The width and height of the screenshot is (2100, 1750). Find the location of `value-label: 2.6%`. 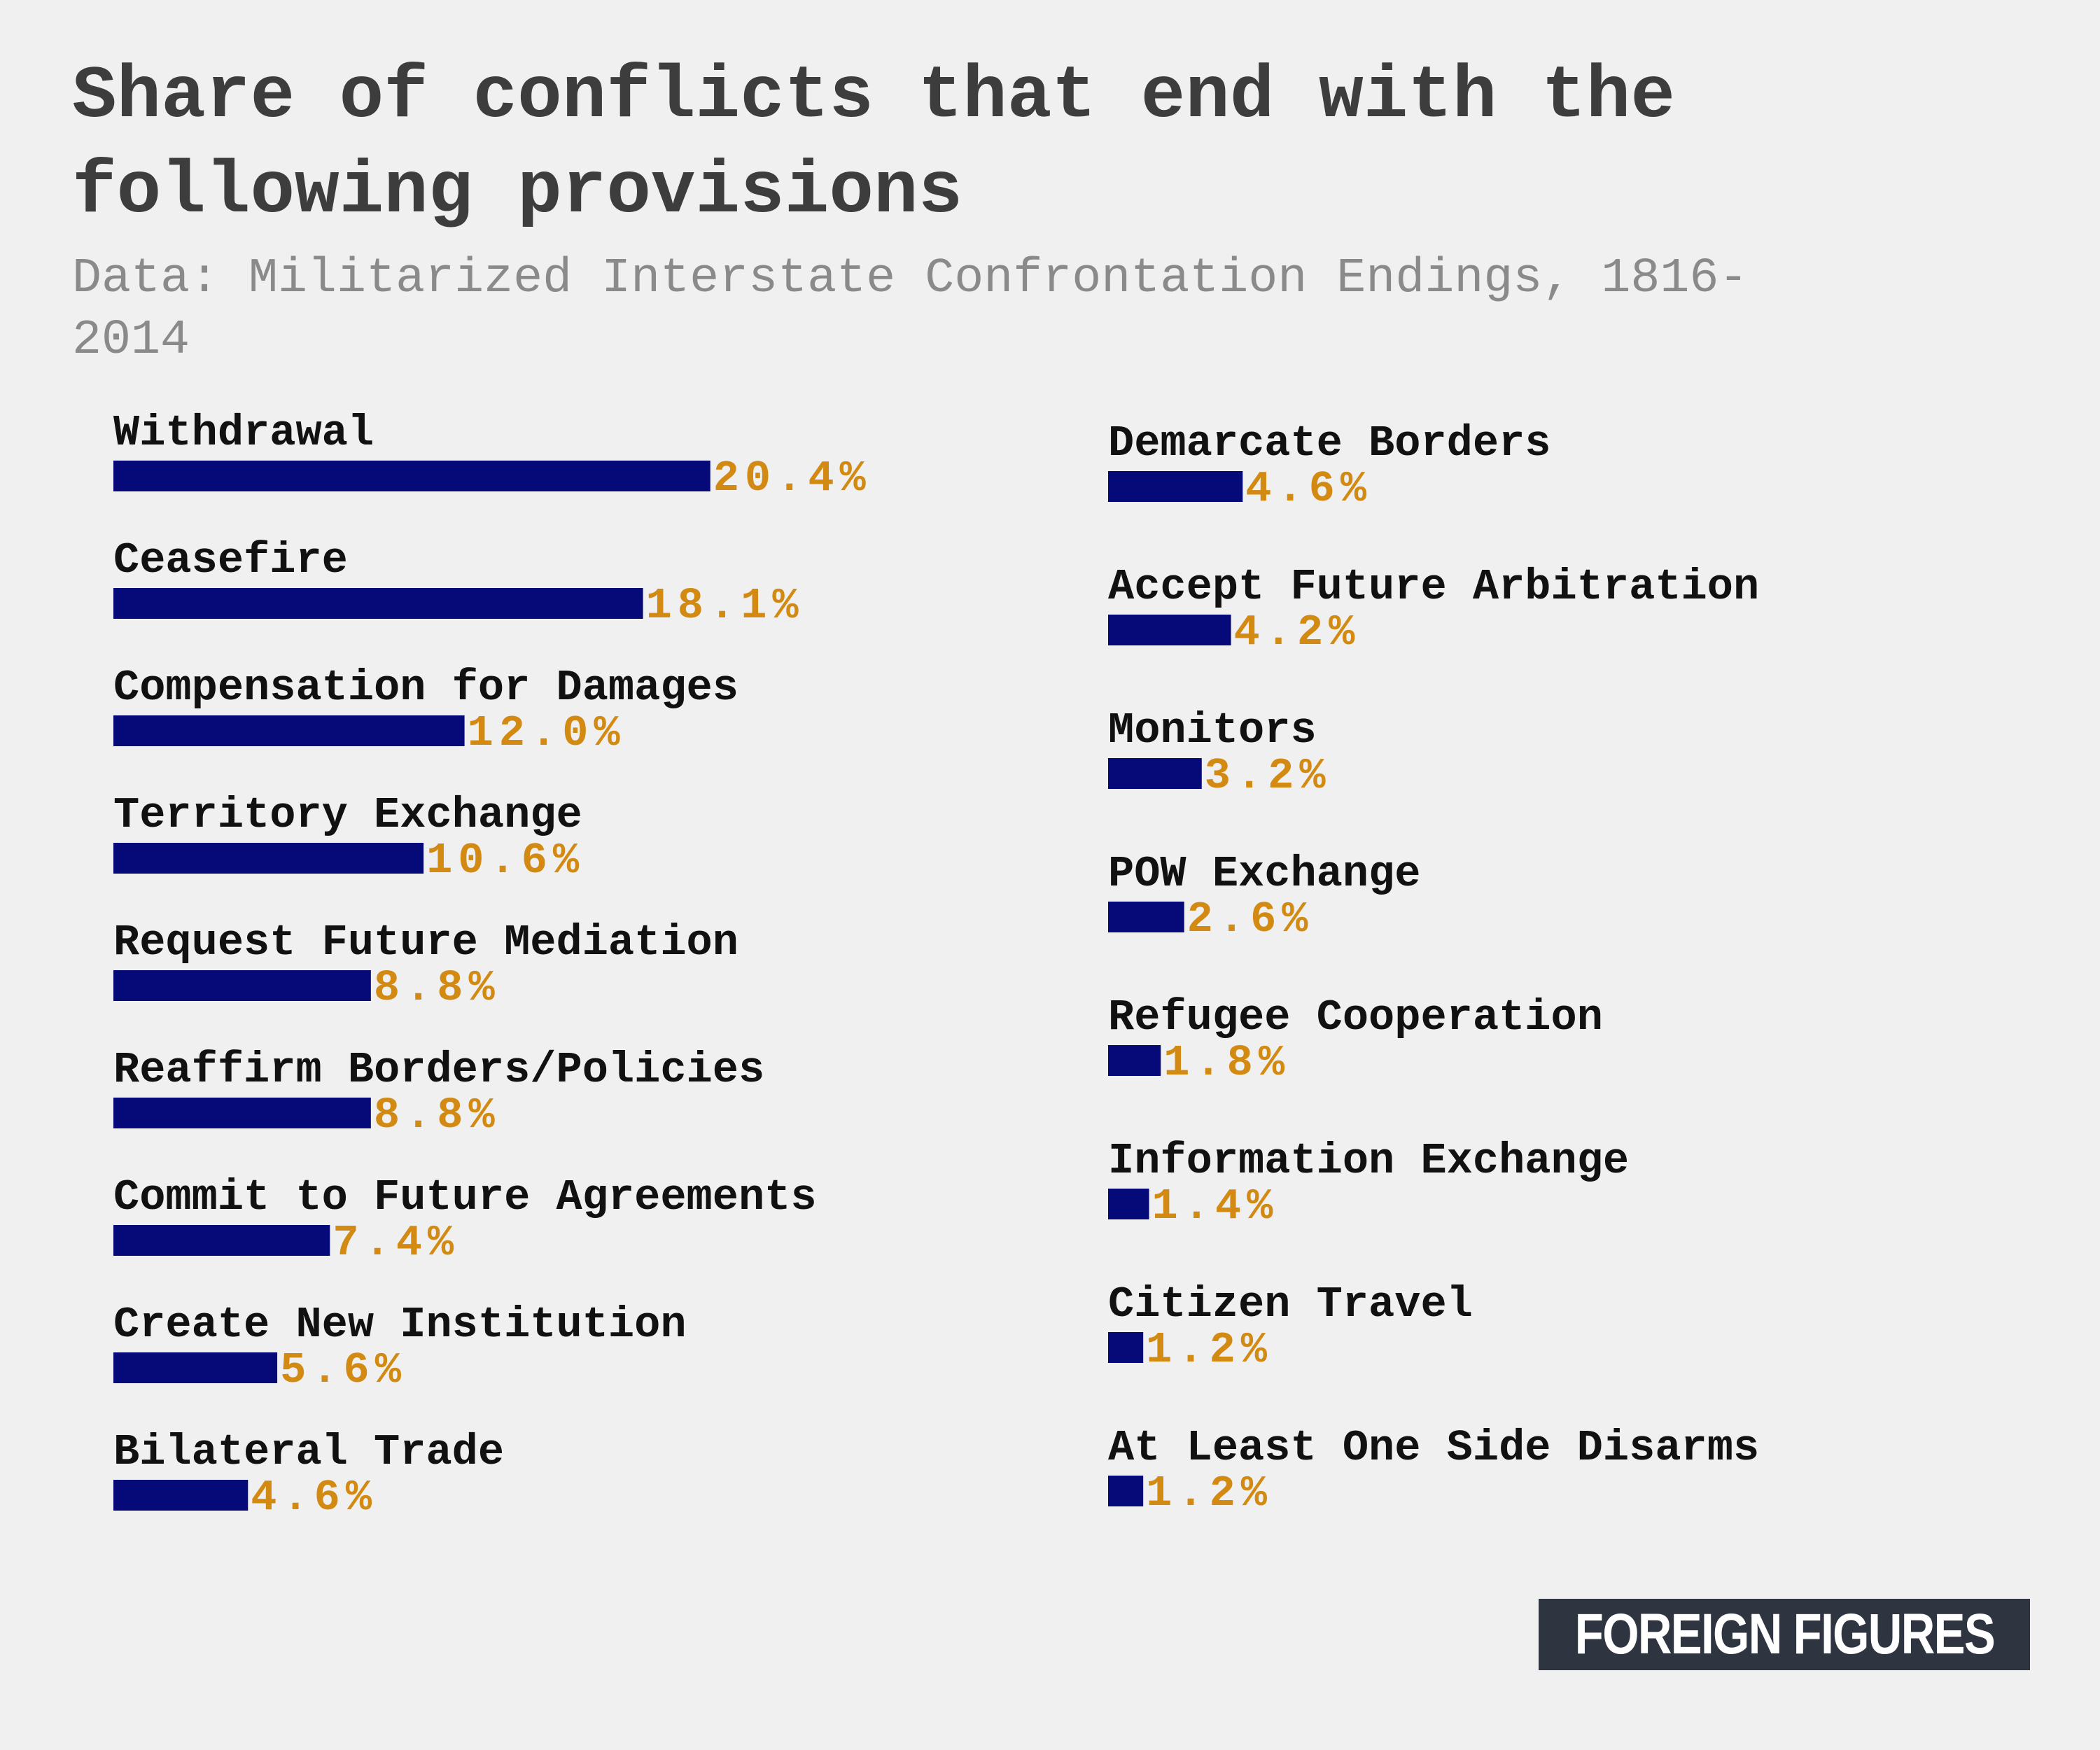

value-label: 2.6% is located at coordinates (1250, 919).